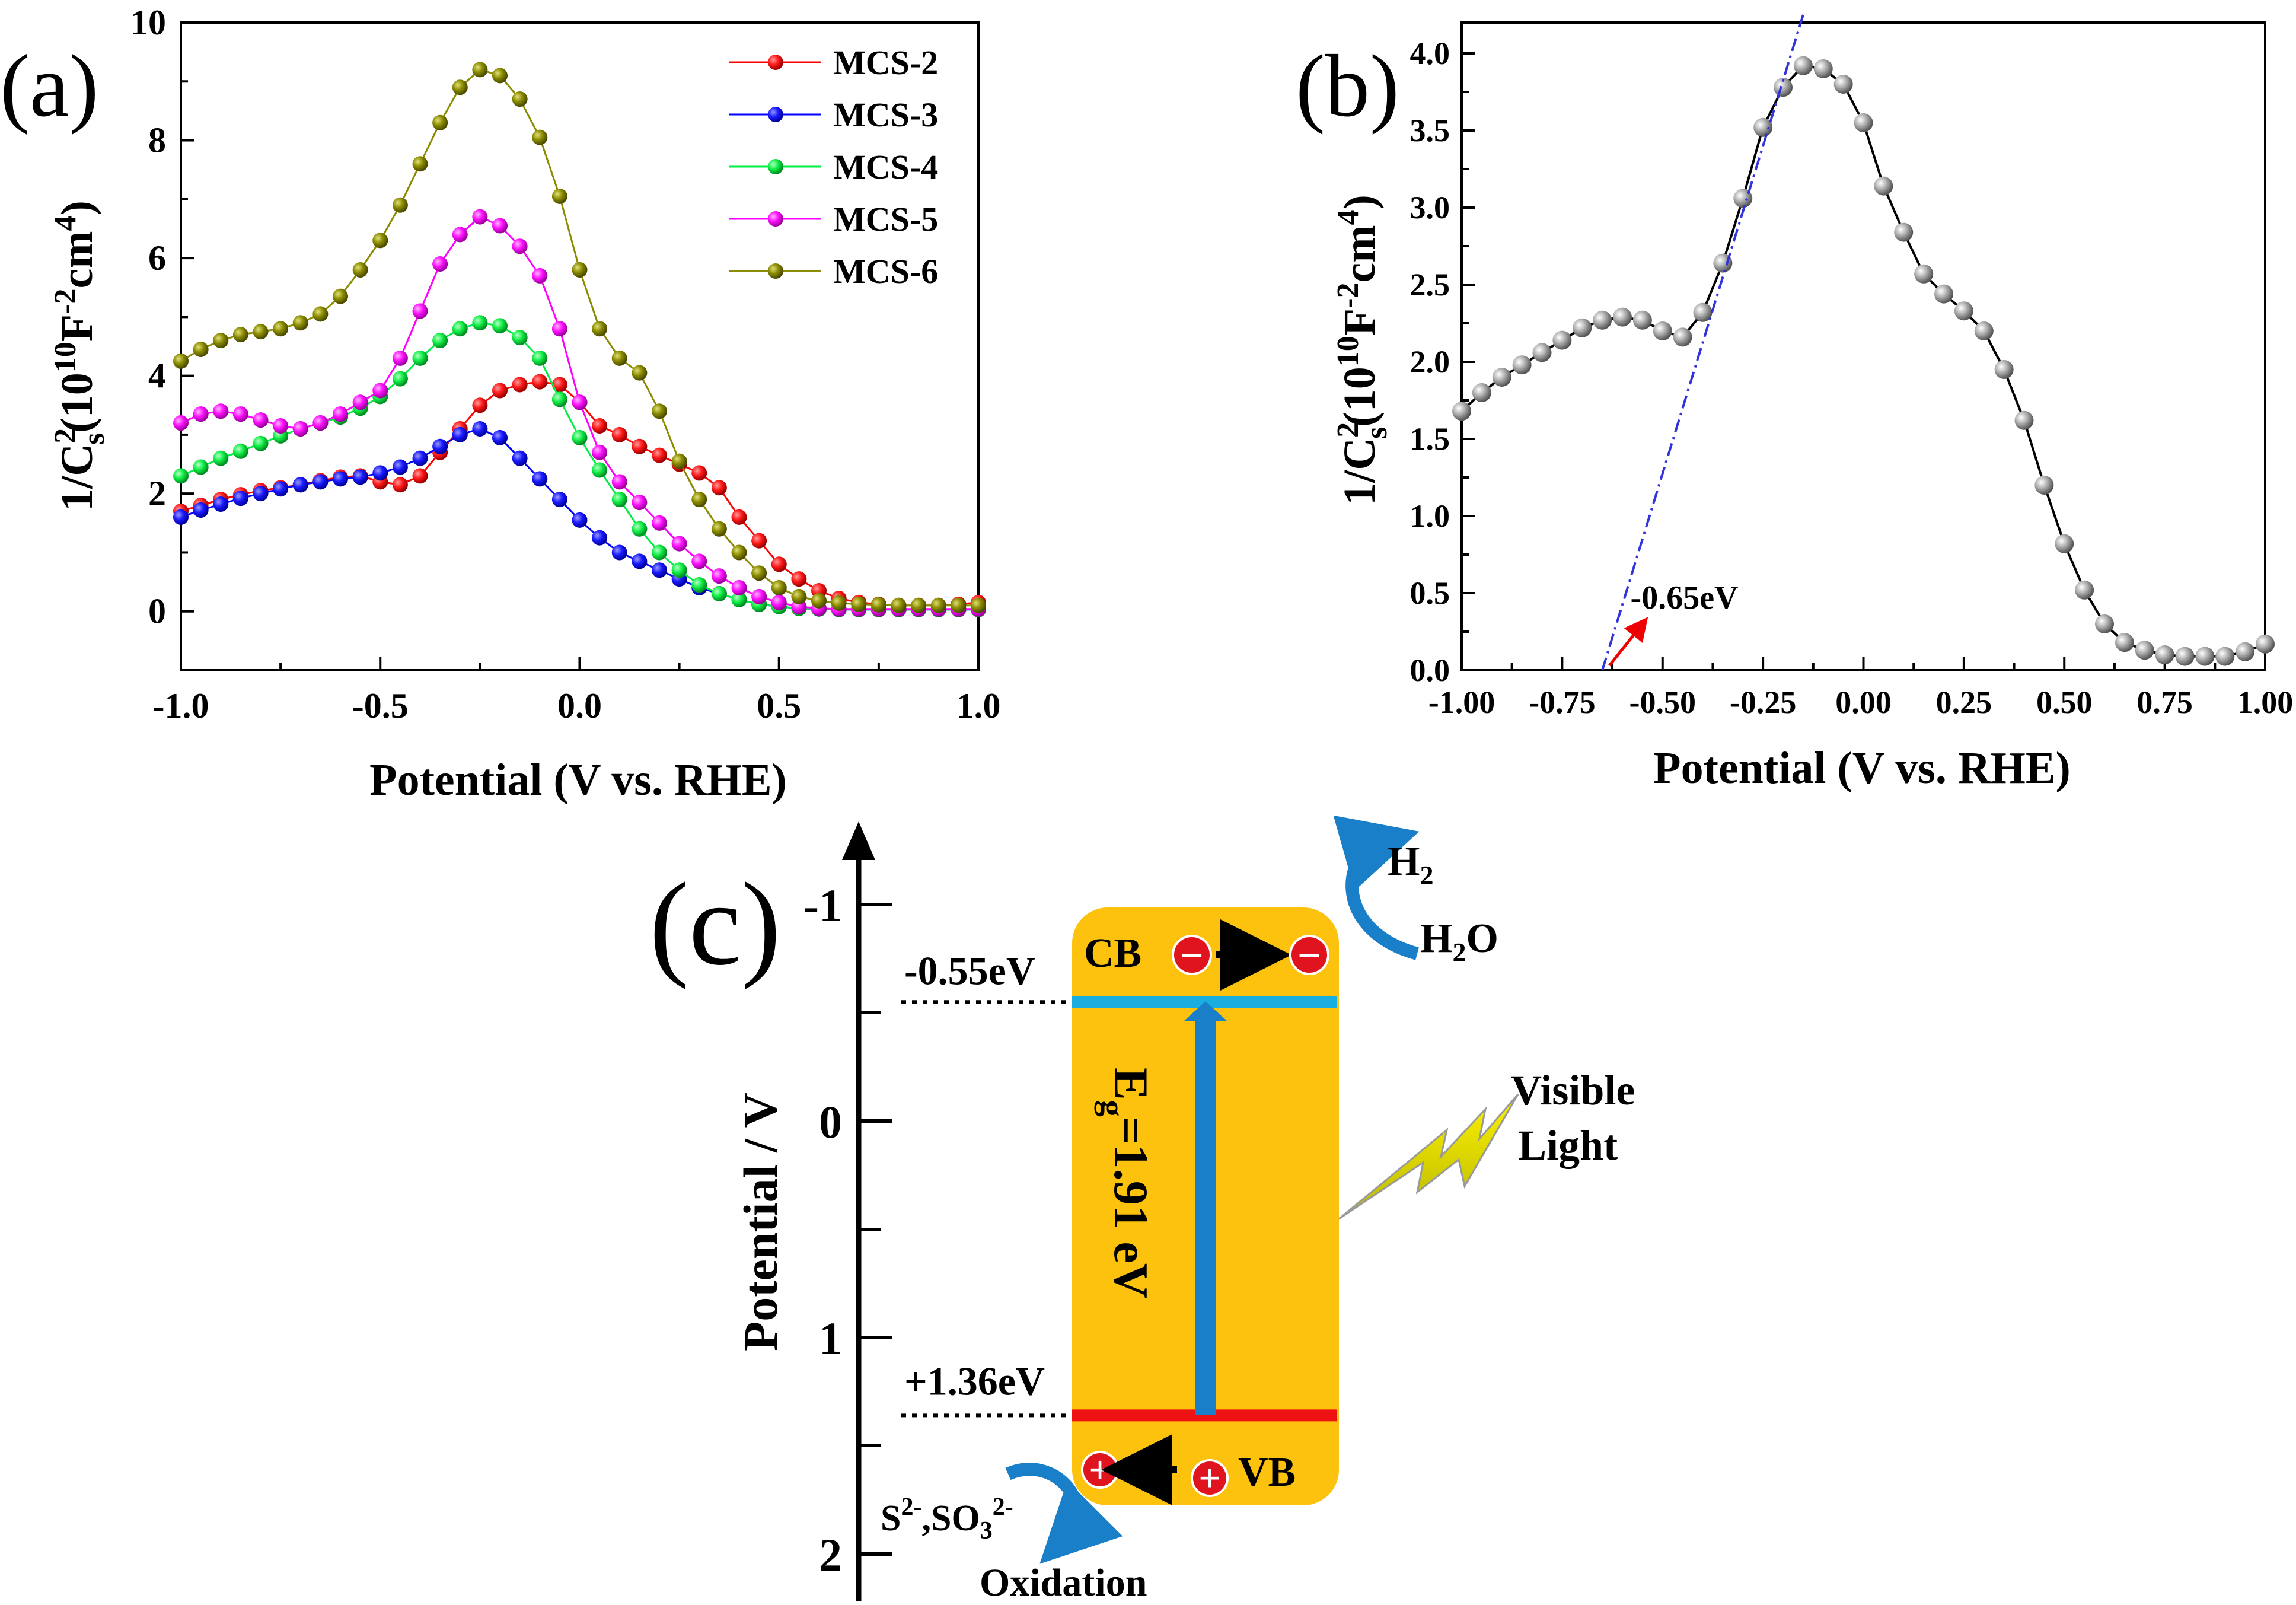  I want to click on potential-tick-label: 0, so click(830, 1122).